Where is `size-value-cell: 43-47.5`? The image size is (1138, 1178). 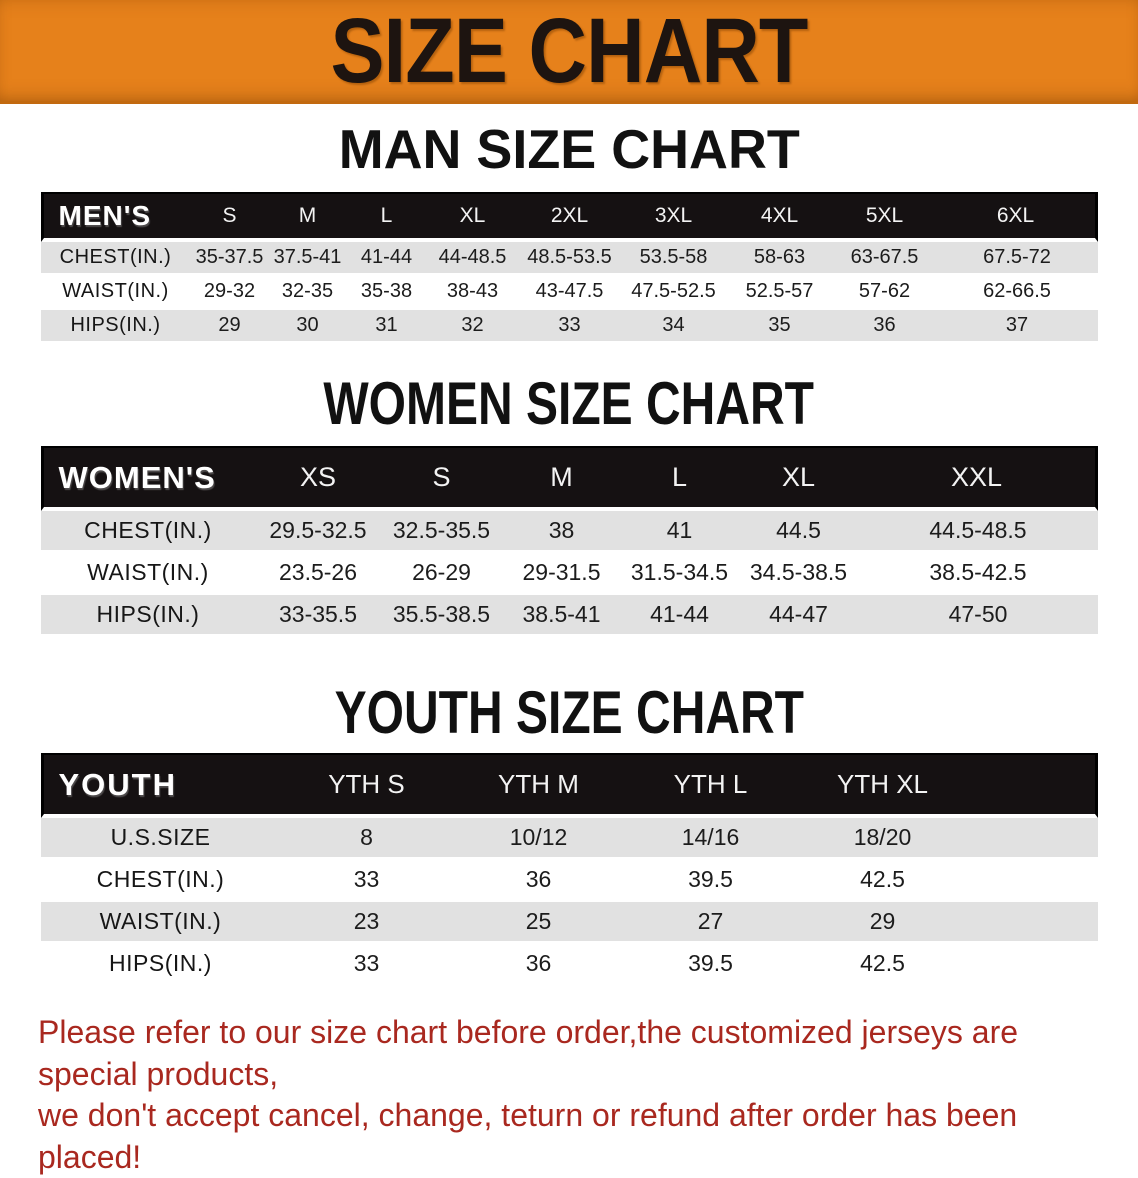
size-value-cell: 43-47.5 is located at coordinates (569, 293).